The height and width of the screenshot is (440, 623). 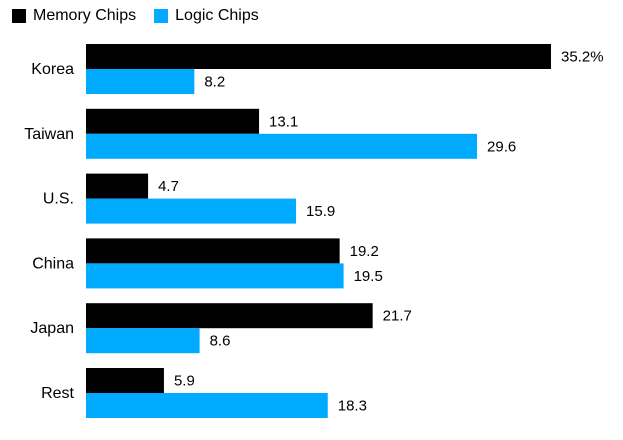 What do you see at coordinates (282, 146) in the screenshot?
I see `bar-logic-chips-taiwan` at bounding box center [282, 146].